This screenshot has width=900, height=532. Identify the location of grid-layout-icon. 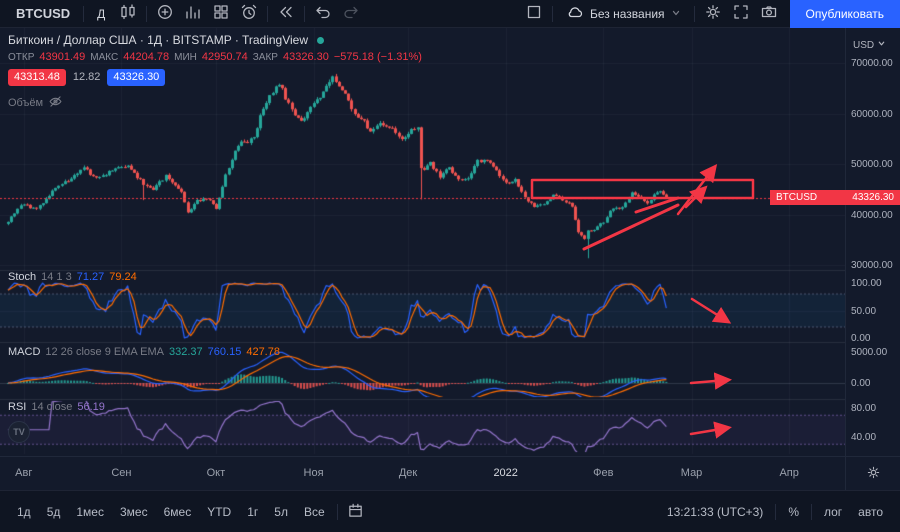
(221, 13).